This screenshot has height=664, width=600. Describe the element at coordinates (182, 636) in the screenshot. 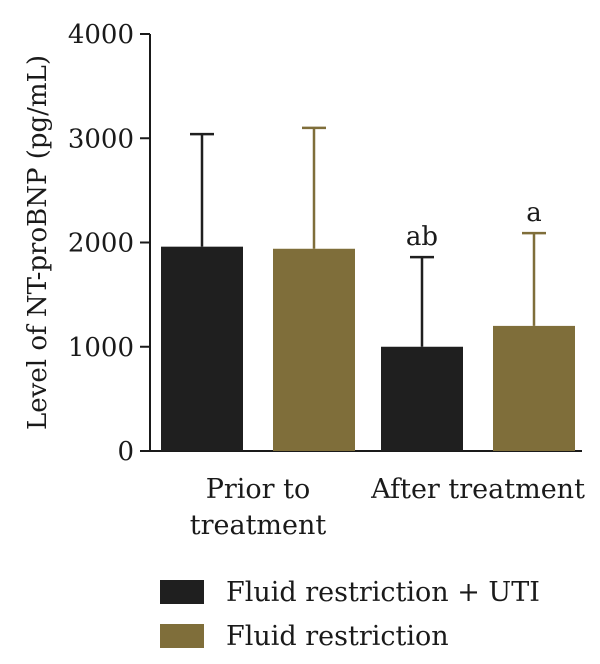

I see `legend-swatch-fluid-restriction` at that location.